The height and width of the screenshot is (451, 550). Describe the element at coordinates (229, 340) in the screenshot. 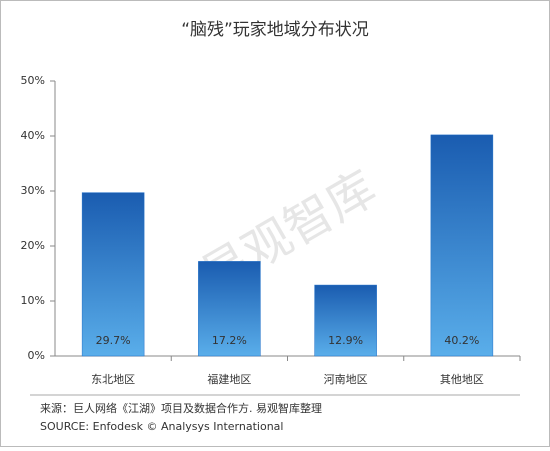

I see `value-label: 17.2%` at that location.